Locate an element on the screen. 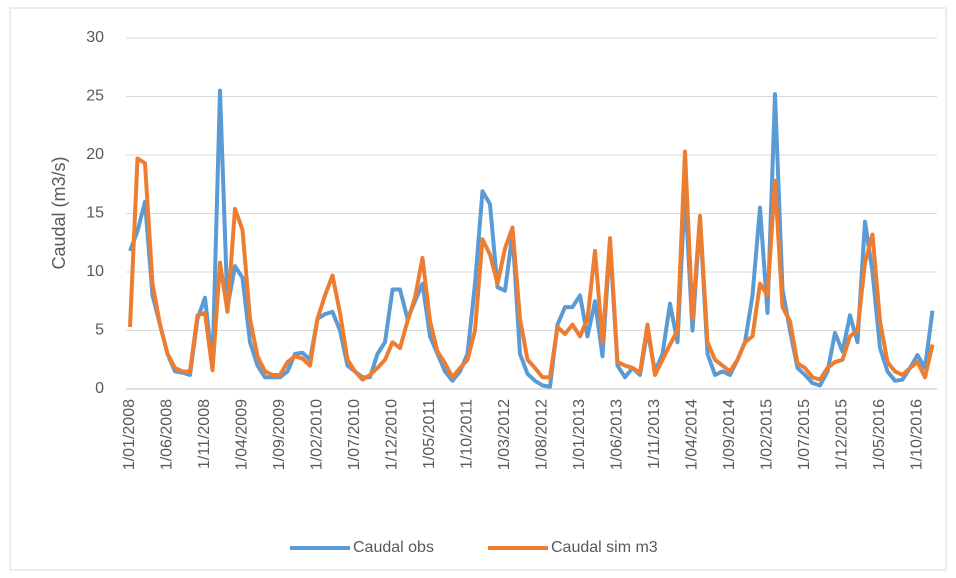 This screenshot has height=578, width=956. x-tick-label: 1/04/2014 is located at coordinates (692, 434).